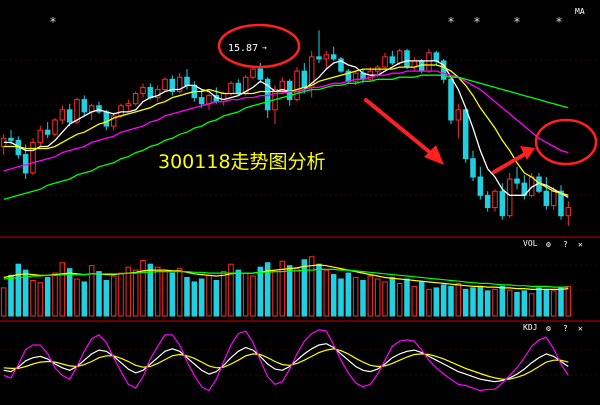 This screenshot has width=600, height=405. I want to click on volume-ma-line, so click(286, 278).